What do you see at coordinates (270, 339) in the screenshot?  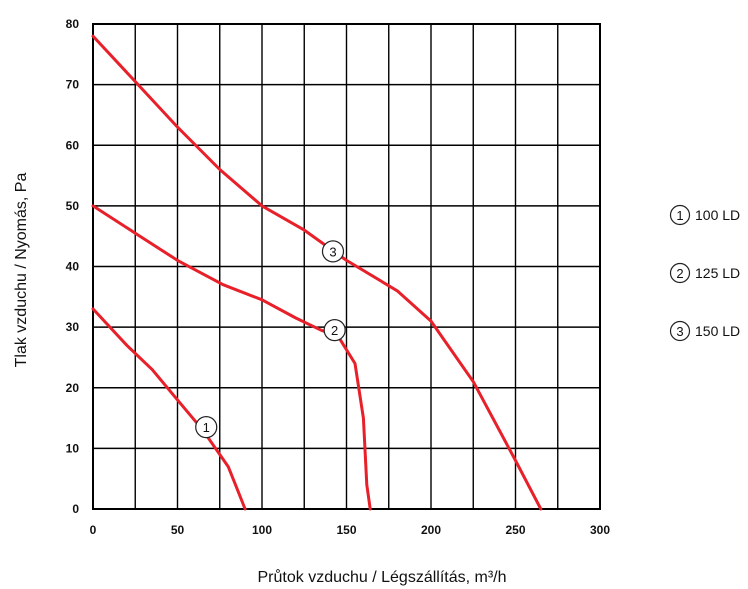 I see `series-markers: 1 2 3` at bounding box center [270, 339].